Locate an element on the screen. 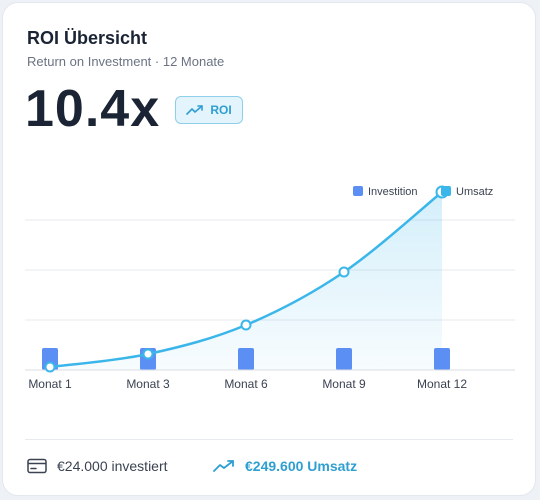 The height and width of the screenshot is (500, 540). card-subtitle: Return on Investment · 12 Monate is located at coordinates (126, 61).